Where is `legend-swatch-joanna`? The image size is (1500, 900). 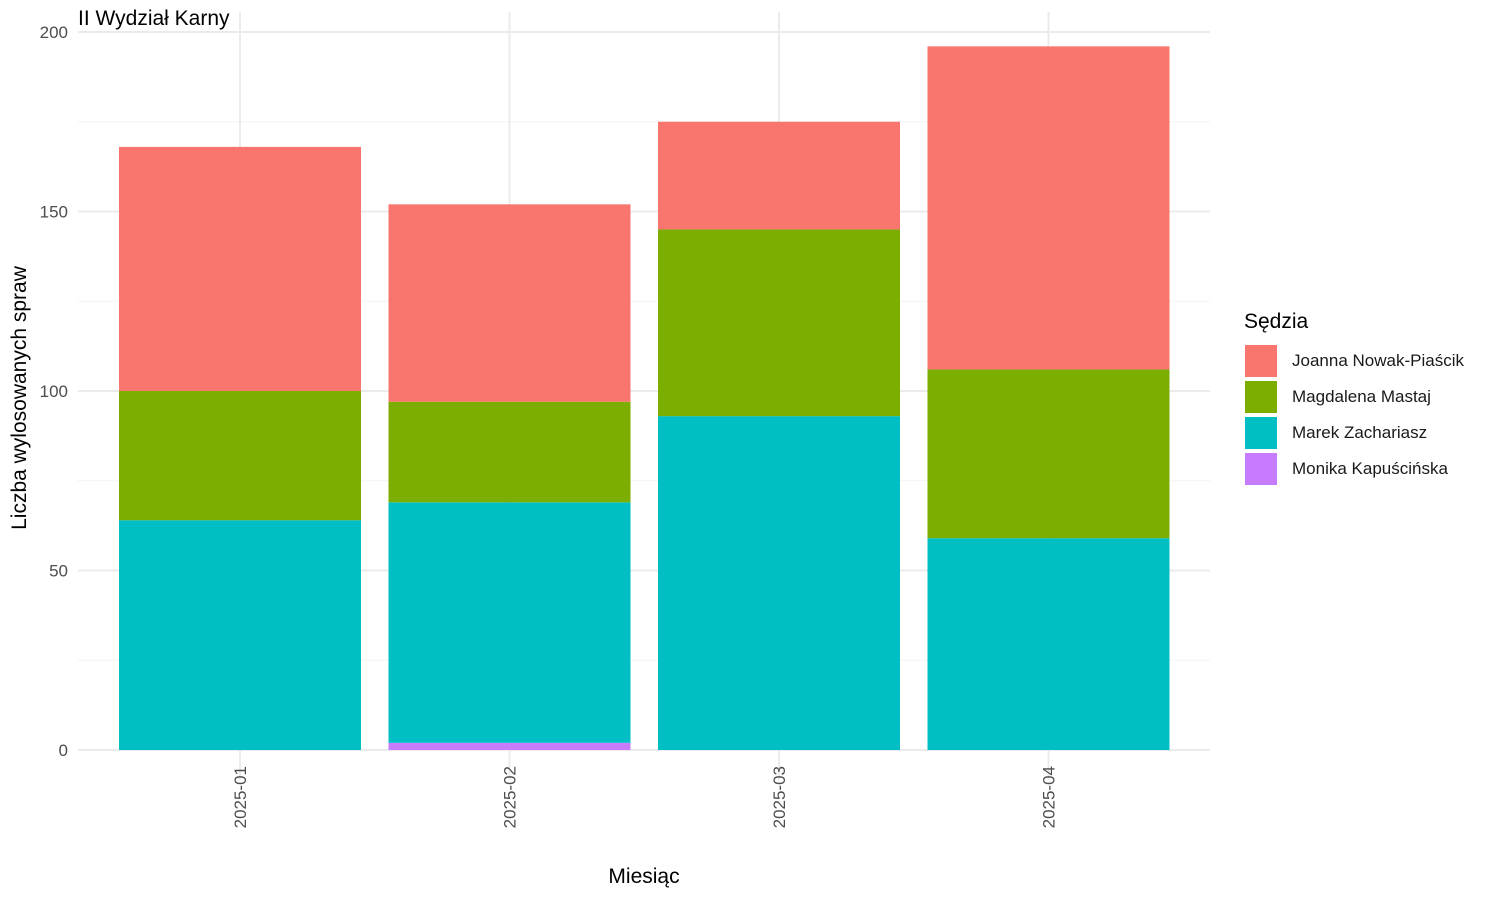 legend-swatch-joanna is located at coordinates (1261, 361).